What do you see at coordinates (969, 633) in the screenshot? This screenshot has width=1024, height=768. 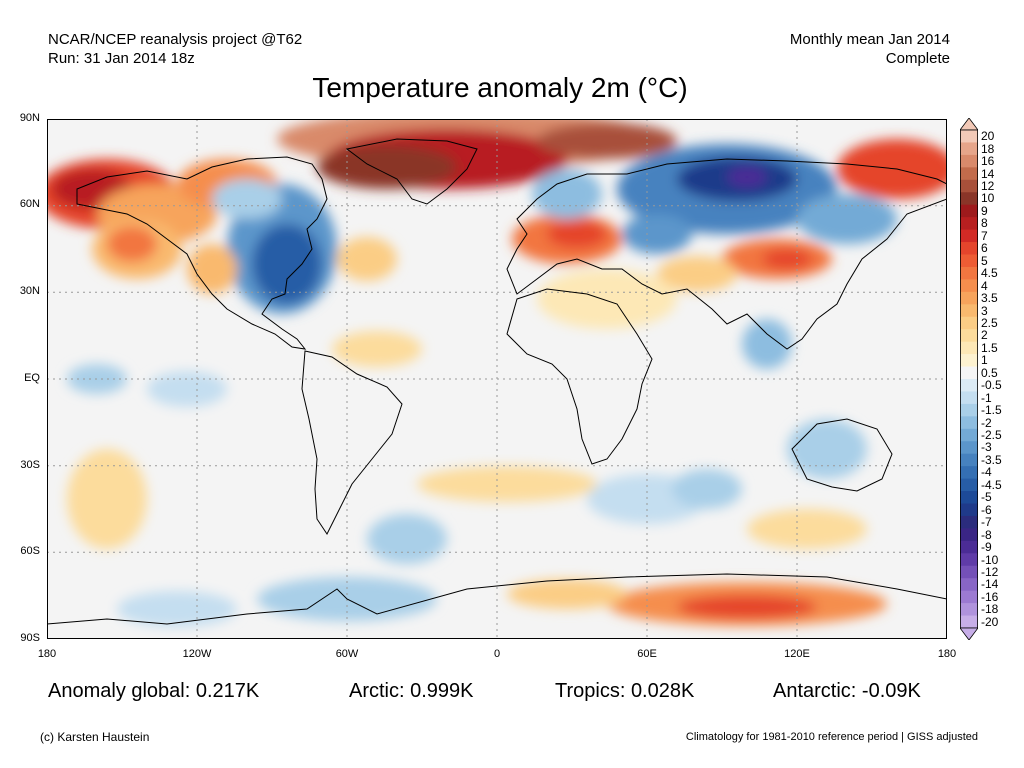 I see `colorbar-min-arrow` at bounding box center [969, 633].